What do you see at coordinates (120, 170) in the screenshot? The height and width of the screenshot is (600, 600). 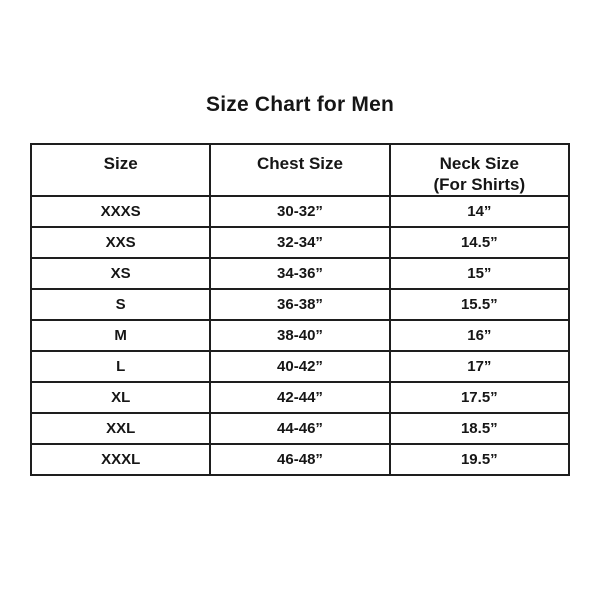 I see `column-header-size: Size` at bounding box center [120, 170].